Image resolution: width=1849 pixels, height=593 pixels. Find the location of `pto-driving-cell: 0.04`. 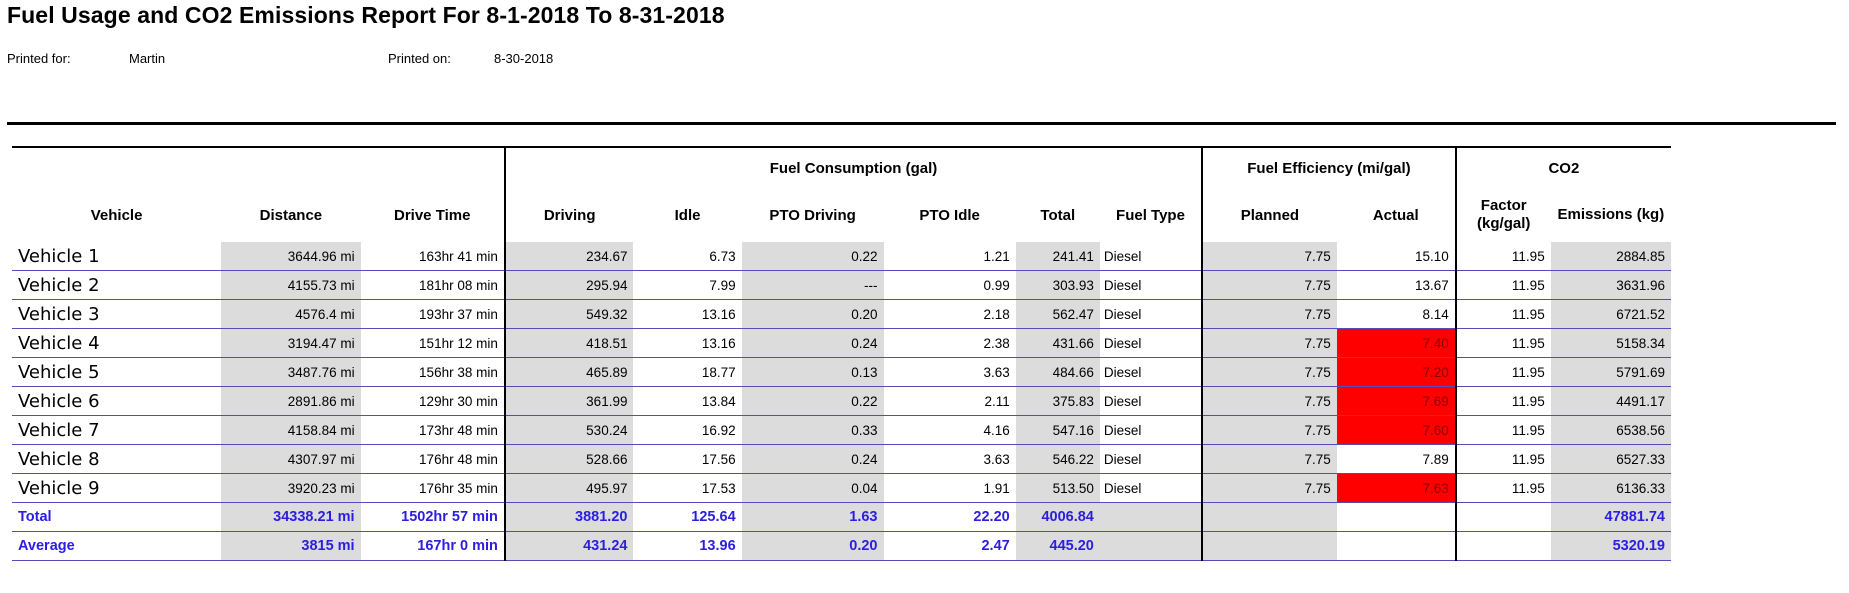

pto-driving-cell: 0.04 is located at coordinates (812, 488).